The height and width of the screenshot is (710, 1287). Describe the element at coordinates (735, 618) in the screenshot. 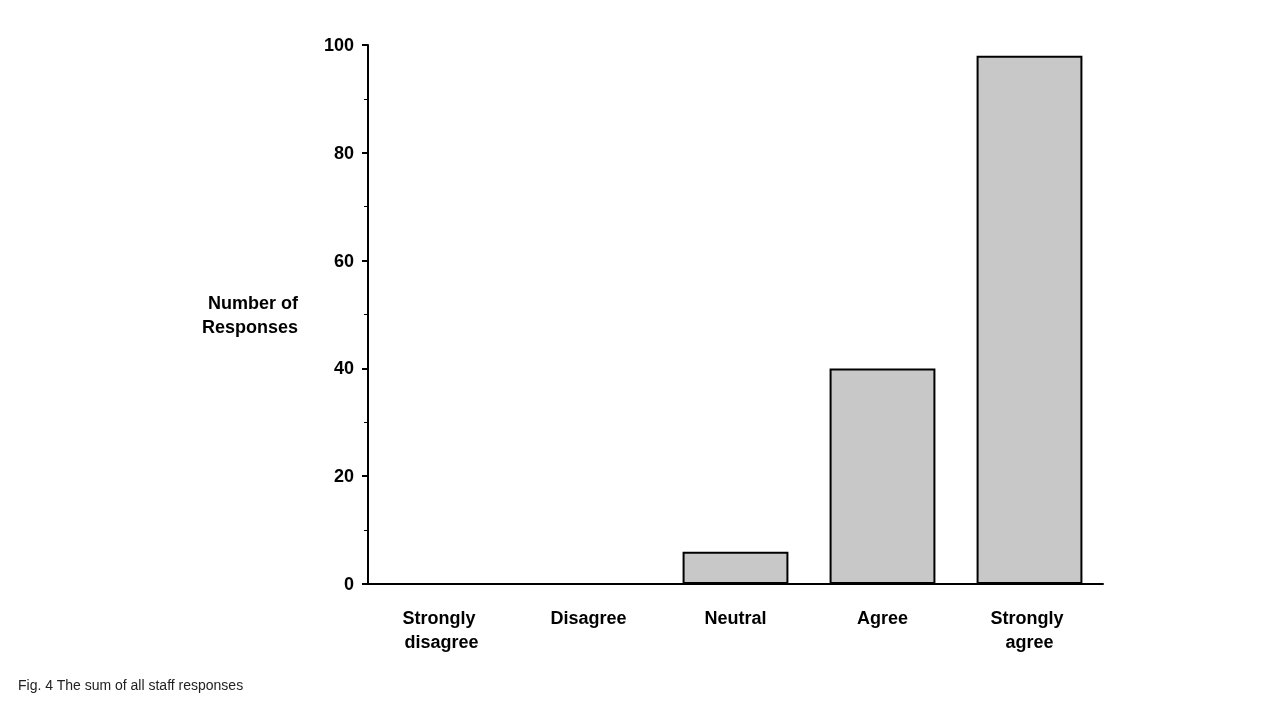

I see `x-tick-label: Neutral` at that location.